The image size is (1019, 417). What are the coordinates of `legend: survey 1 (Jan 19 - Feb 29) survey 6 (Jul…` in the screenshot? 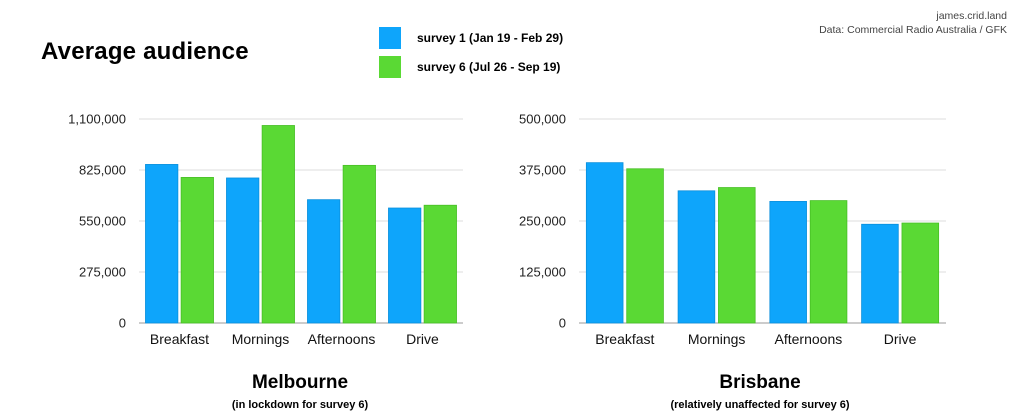 It's located at (471, 55).